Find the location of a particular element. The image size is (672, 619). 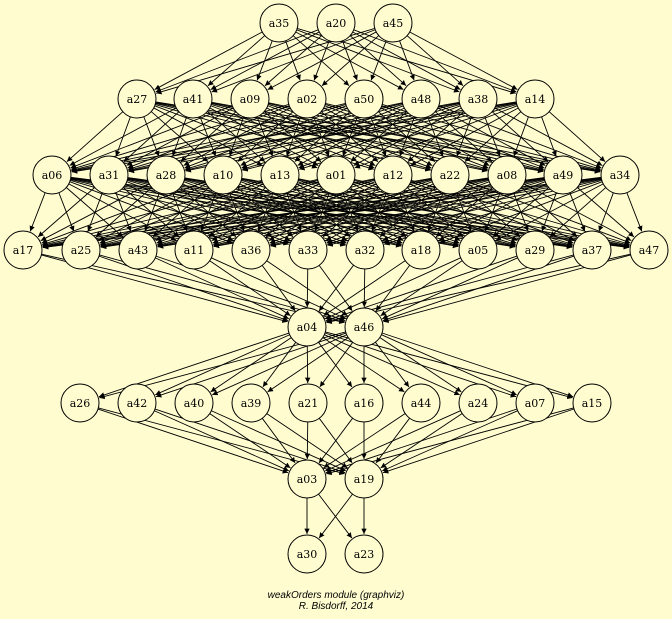

edge-a34-a29 is located at coordinates (578, 212).